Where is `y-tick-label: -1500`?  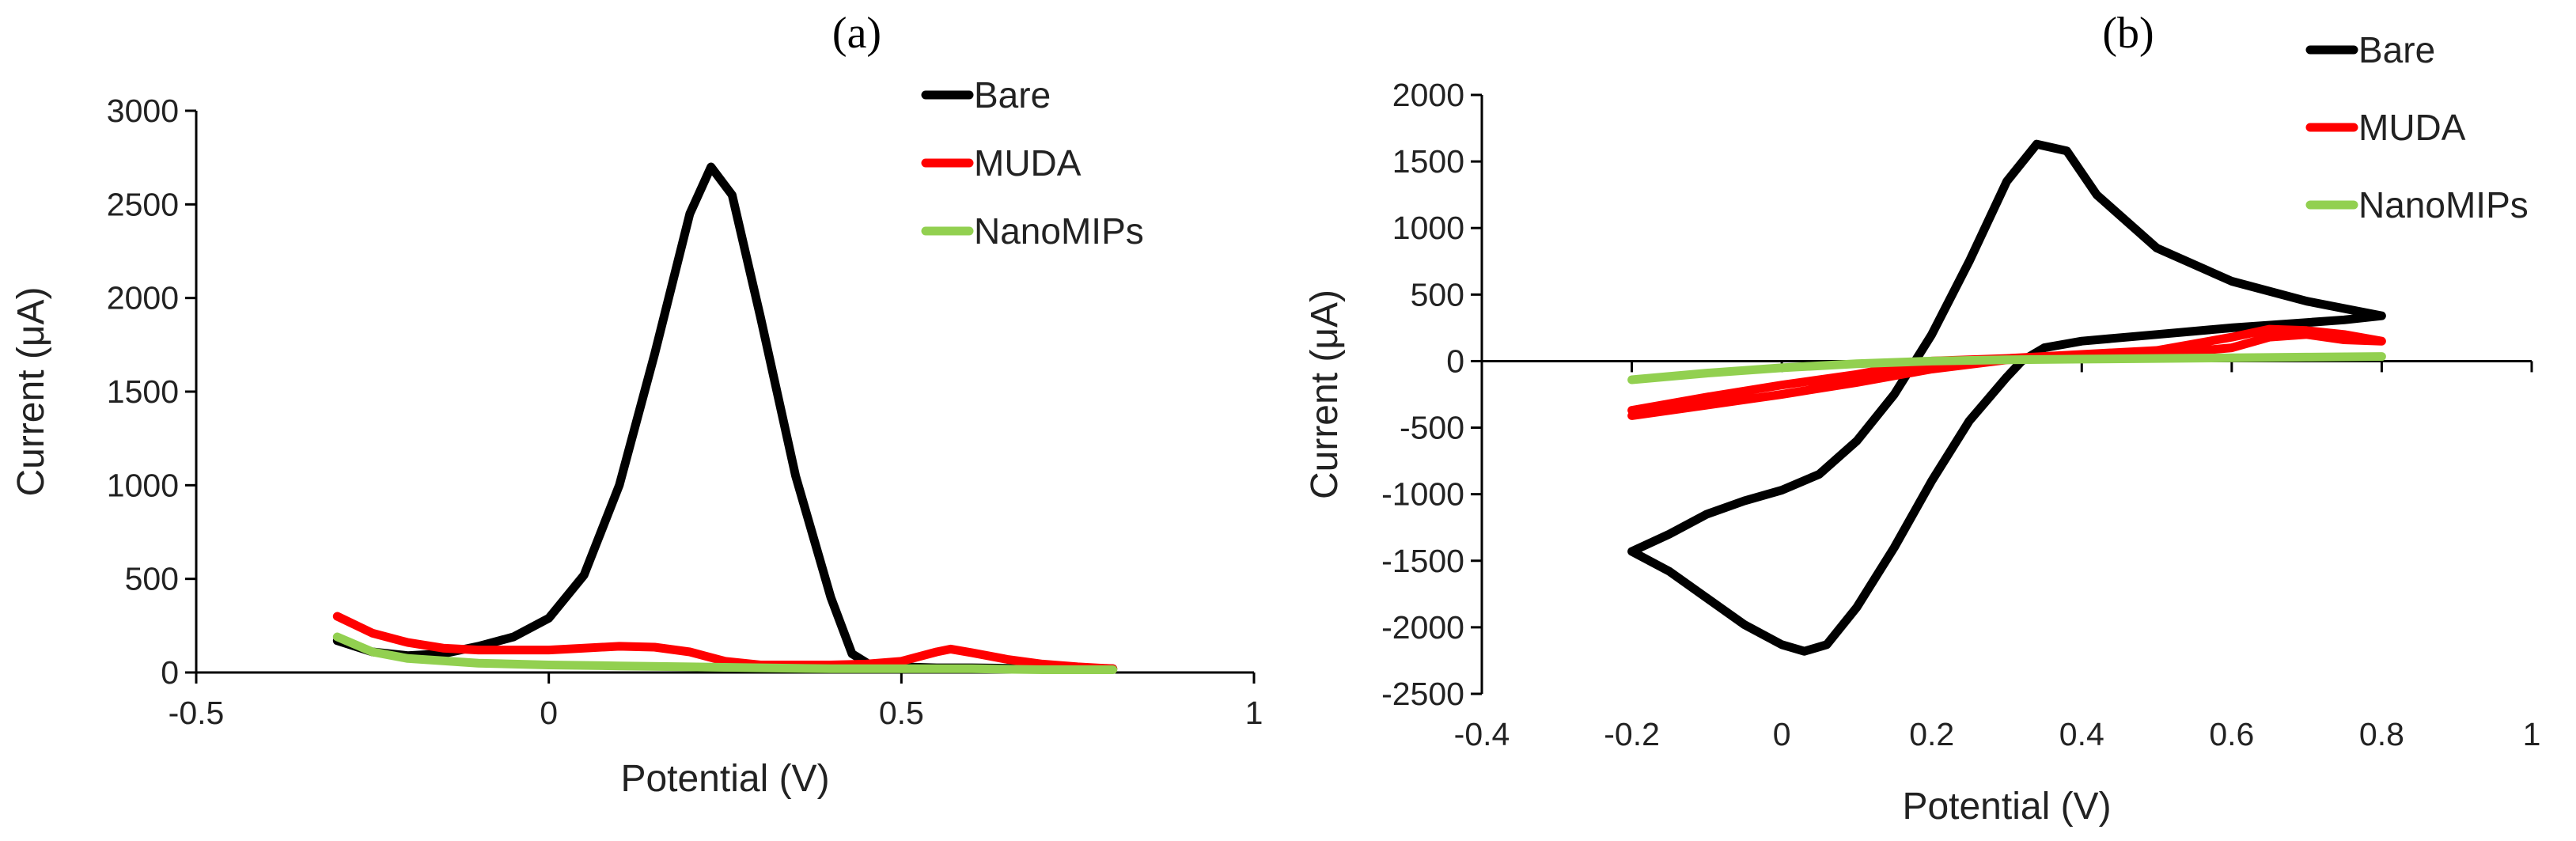 y-tick-label: -1500 is located at coordinates (1422, 561).